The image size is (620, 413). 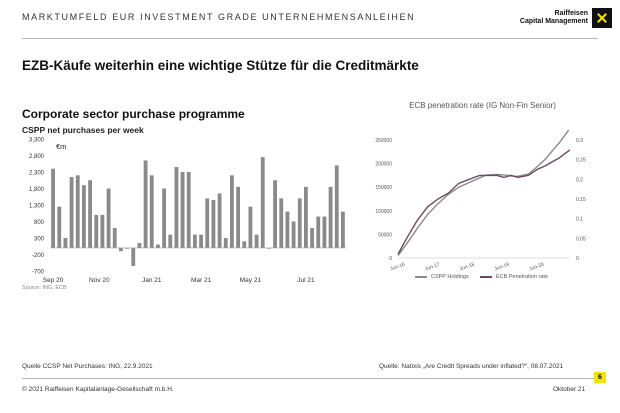 I want to click on legend-ecb: ECB Penetration rate, so click(x=514, y=277).